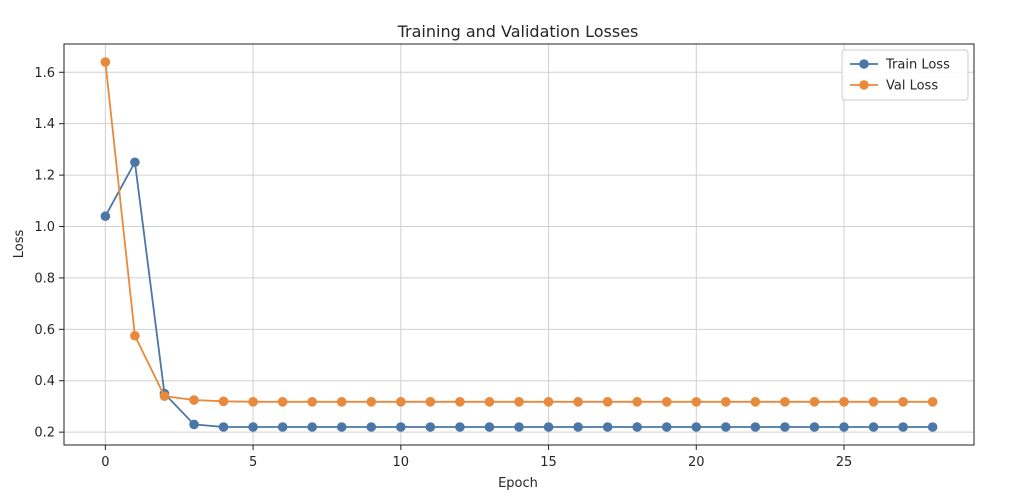  I want to click on y-tick-label: 0.4, so click(44, 381).